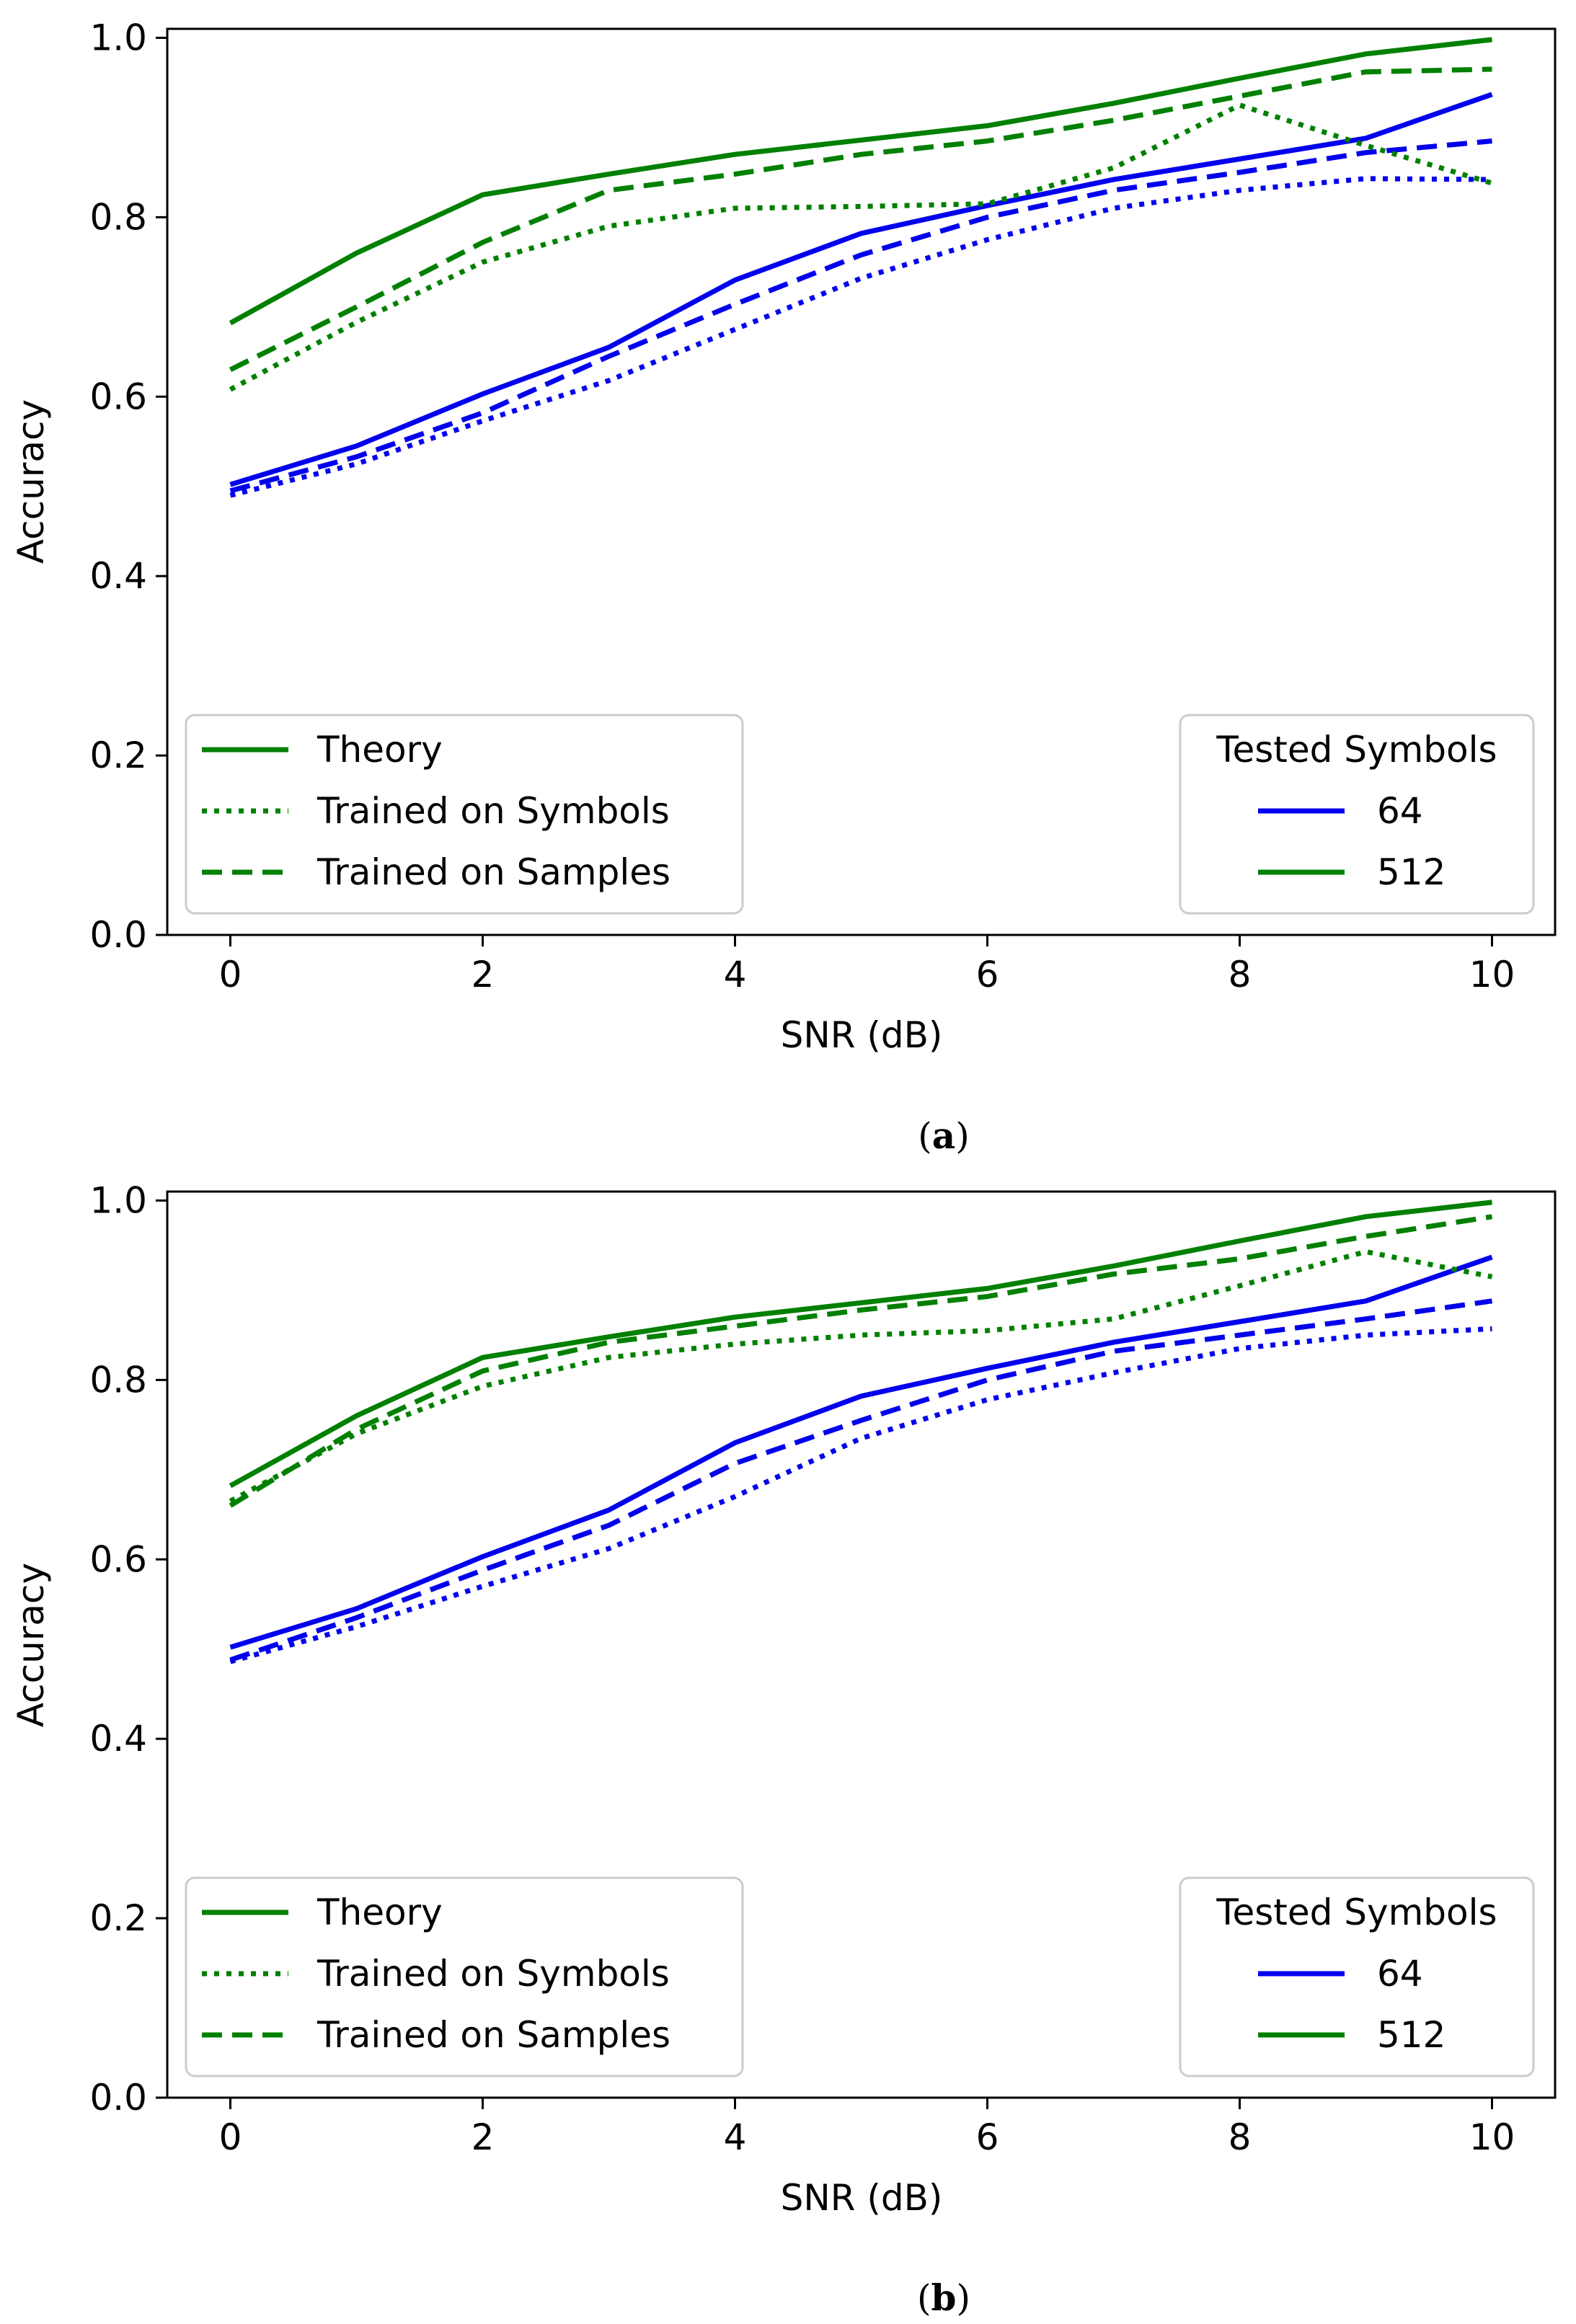  Describe the element at coordinates (493, 1974) in the screenshot. I see `legend-style-label-symbols-b: Trained on Symbols` at that location.